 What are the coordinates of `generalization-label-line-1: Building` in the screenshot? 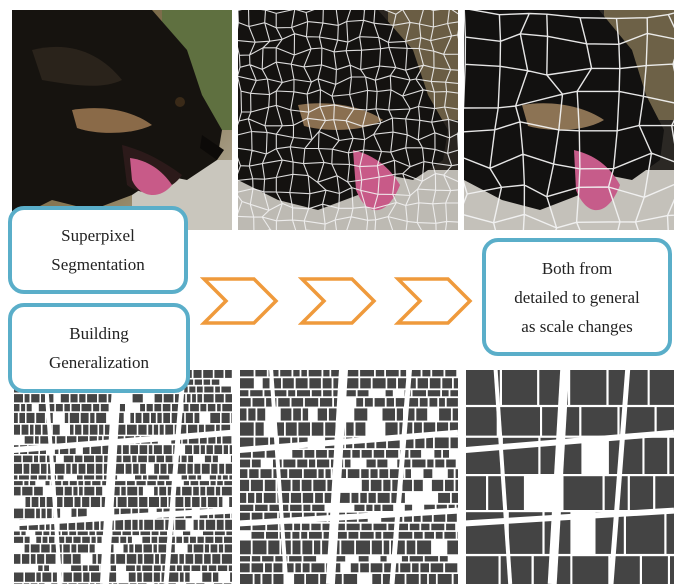 It's located at (99, 333).